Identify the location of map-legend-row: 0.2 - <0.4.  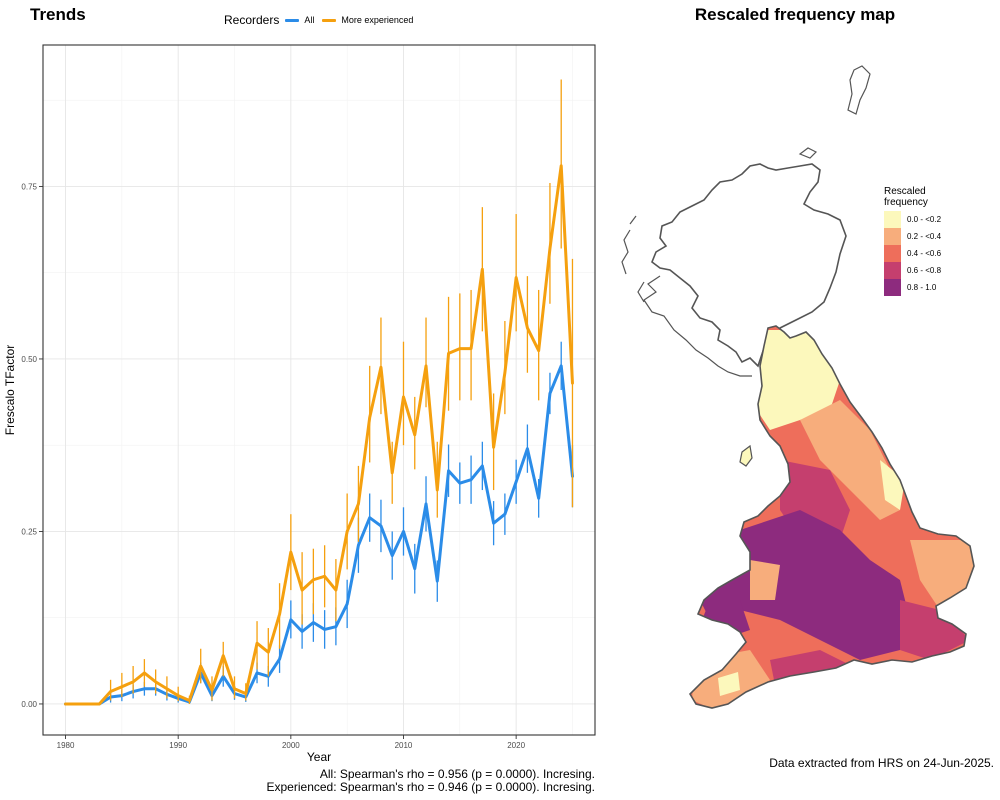
(912, 236).